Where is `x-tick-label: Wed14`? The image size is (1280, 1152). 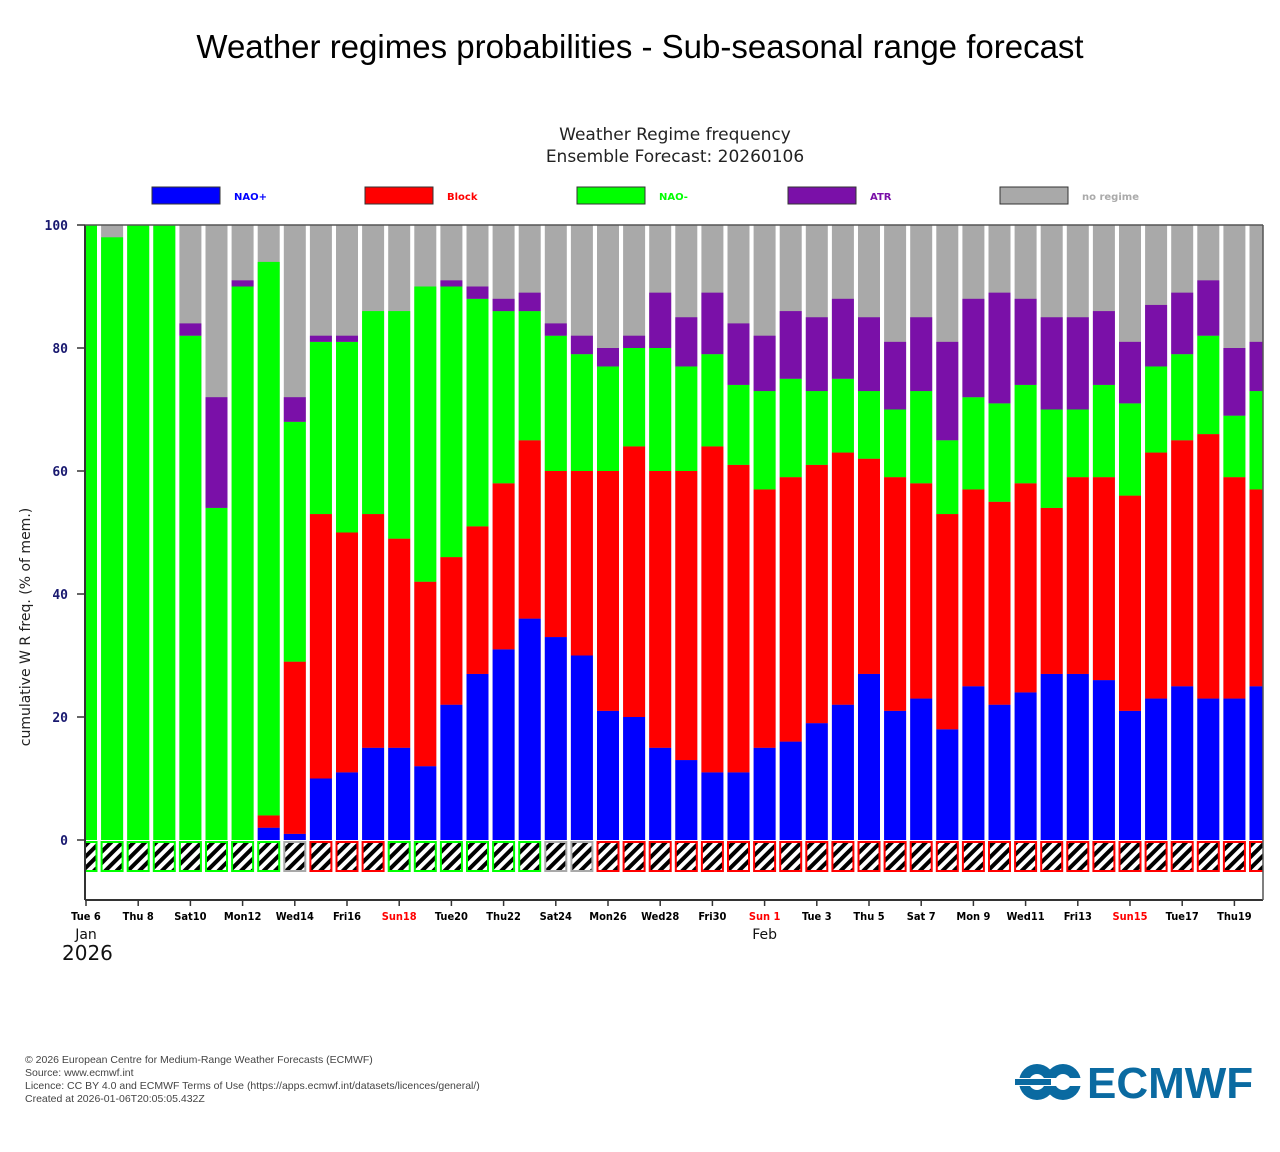
x-tick-label: Wed14 is located at coordinates (295, 916).